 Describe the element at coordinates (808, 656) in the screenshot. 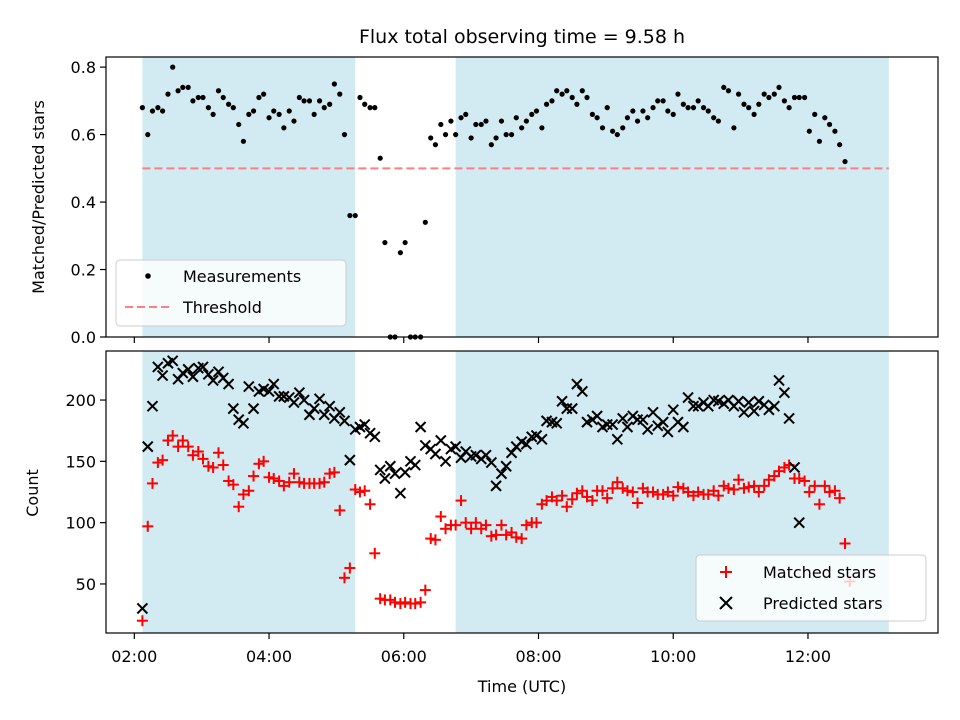

I see `x-tick-label: 12:00` at that location.